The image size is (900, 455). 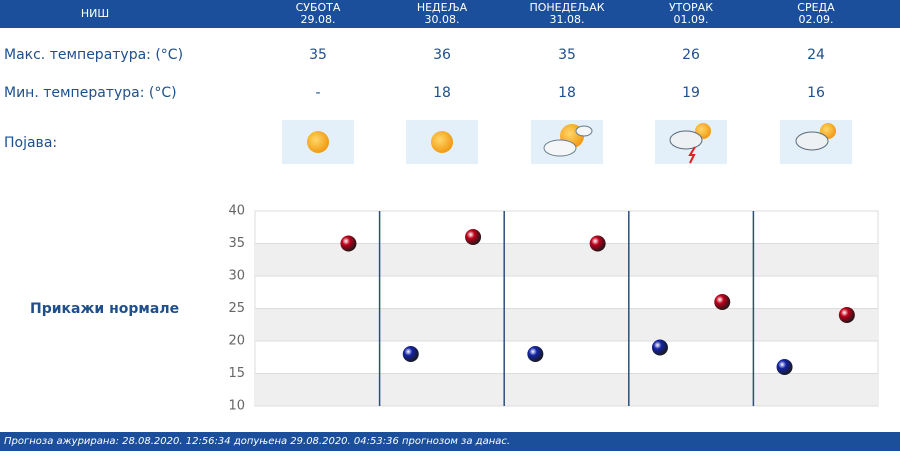 I want to click on footer-bar, so click(x=450, y=441).